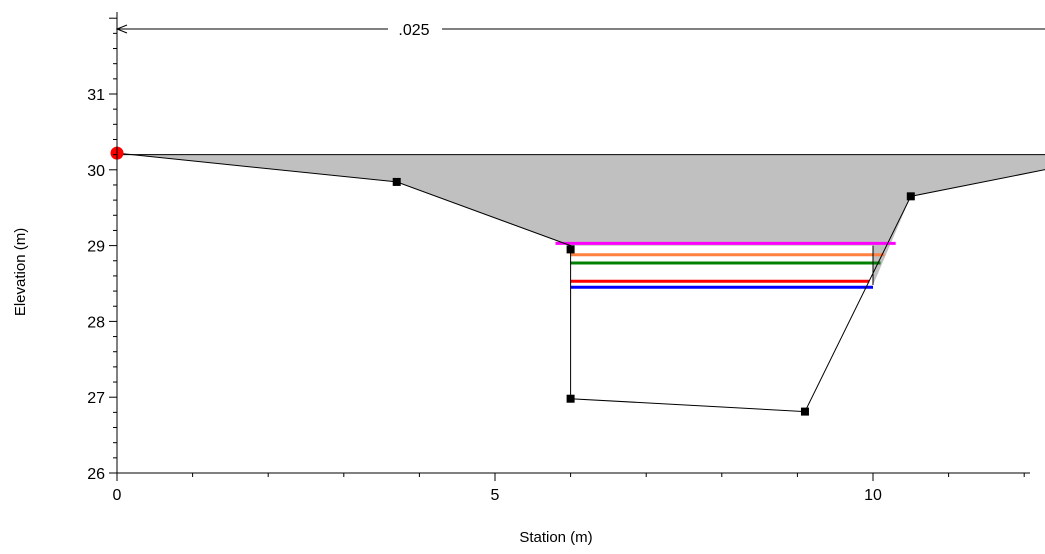  Describe the element at coordinates (96, 474) in the screenshot. I see `y-tick-label: 26` at that location.